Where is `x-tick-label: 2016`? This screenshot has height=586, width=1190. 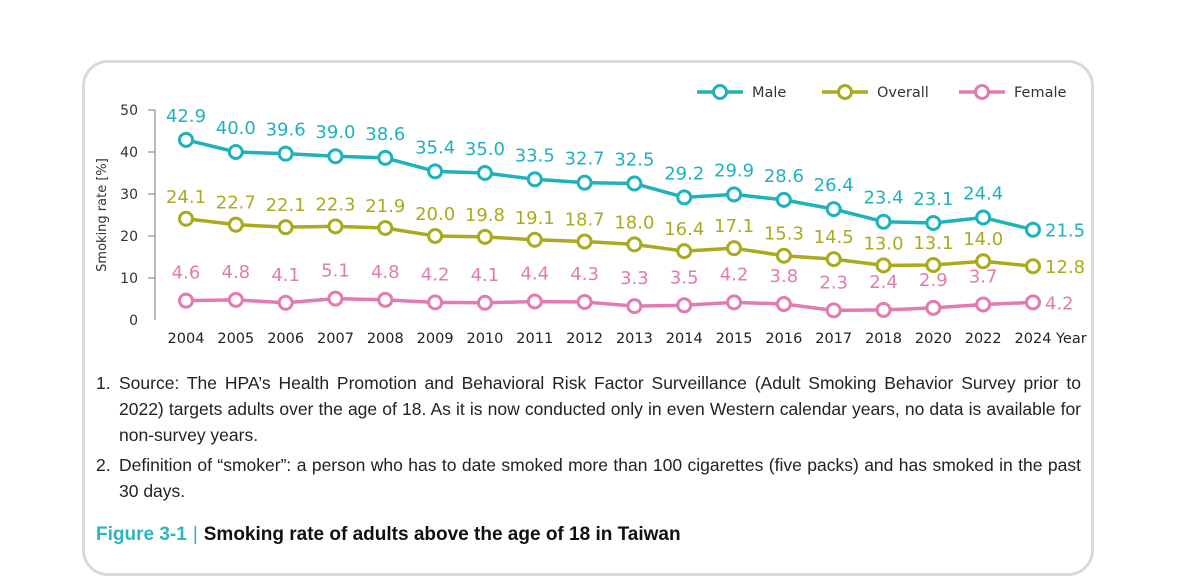 x-tick-label: 2016 is located at coordinates (783, 339).